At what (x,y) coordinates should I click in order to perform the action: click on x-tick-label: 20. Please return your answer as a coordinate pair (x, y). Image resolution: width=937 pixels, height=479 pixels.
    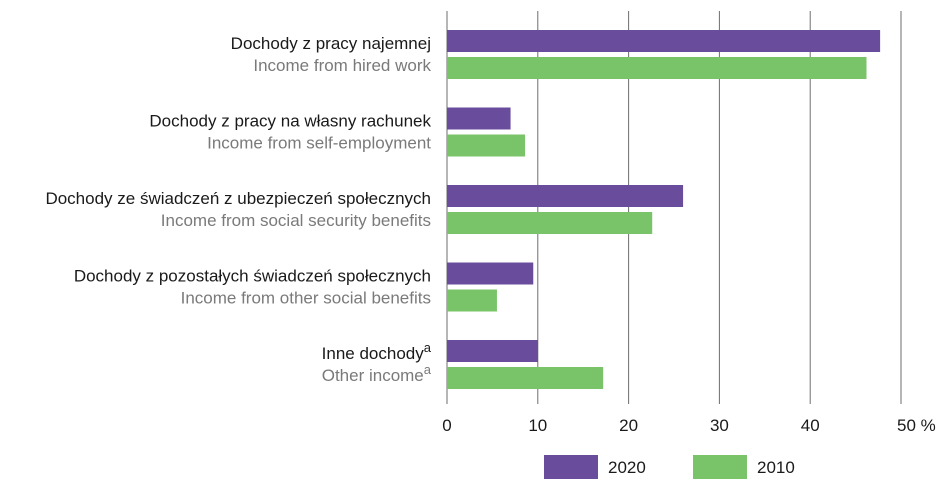
    Looking at the image, I should click on (628, 425).